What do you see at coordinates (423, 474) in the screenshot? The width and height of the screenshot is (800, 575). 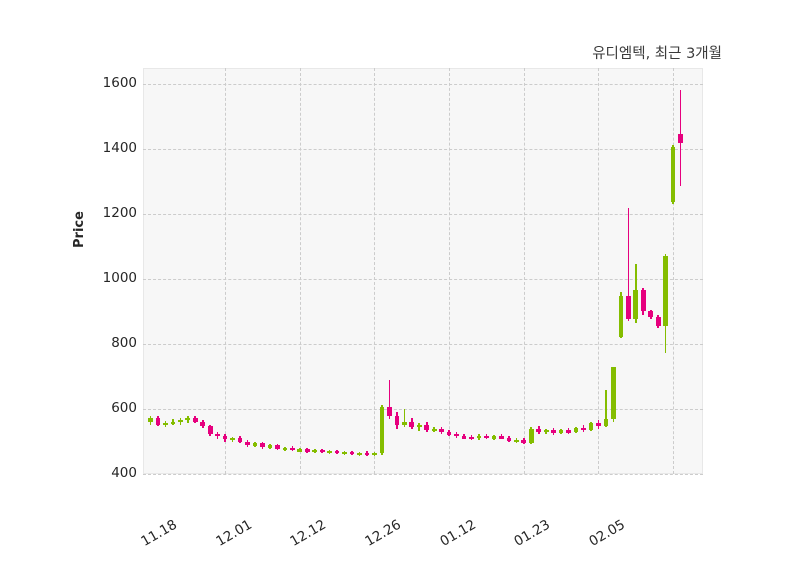 I see `gridline-horizontal` at bounding box center [423, 474].